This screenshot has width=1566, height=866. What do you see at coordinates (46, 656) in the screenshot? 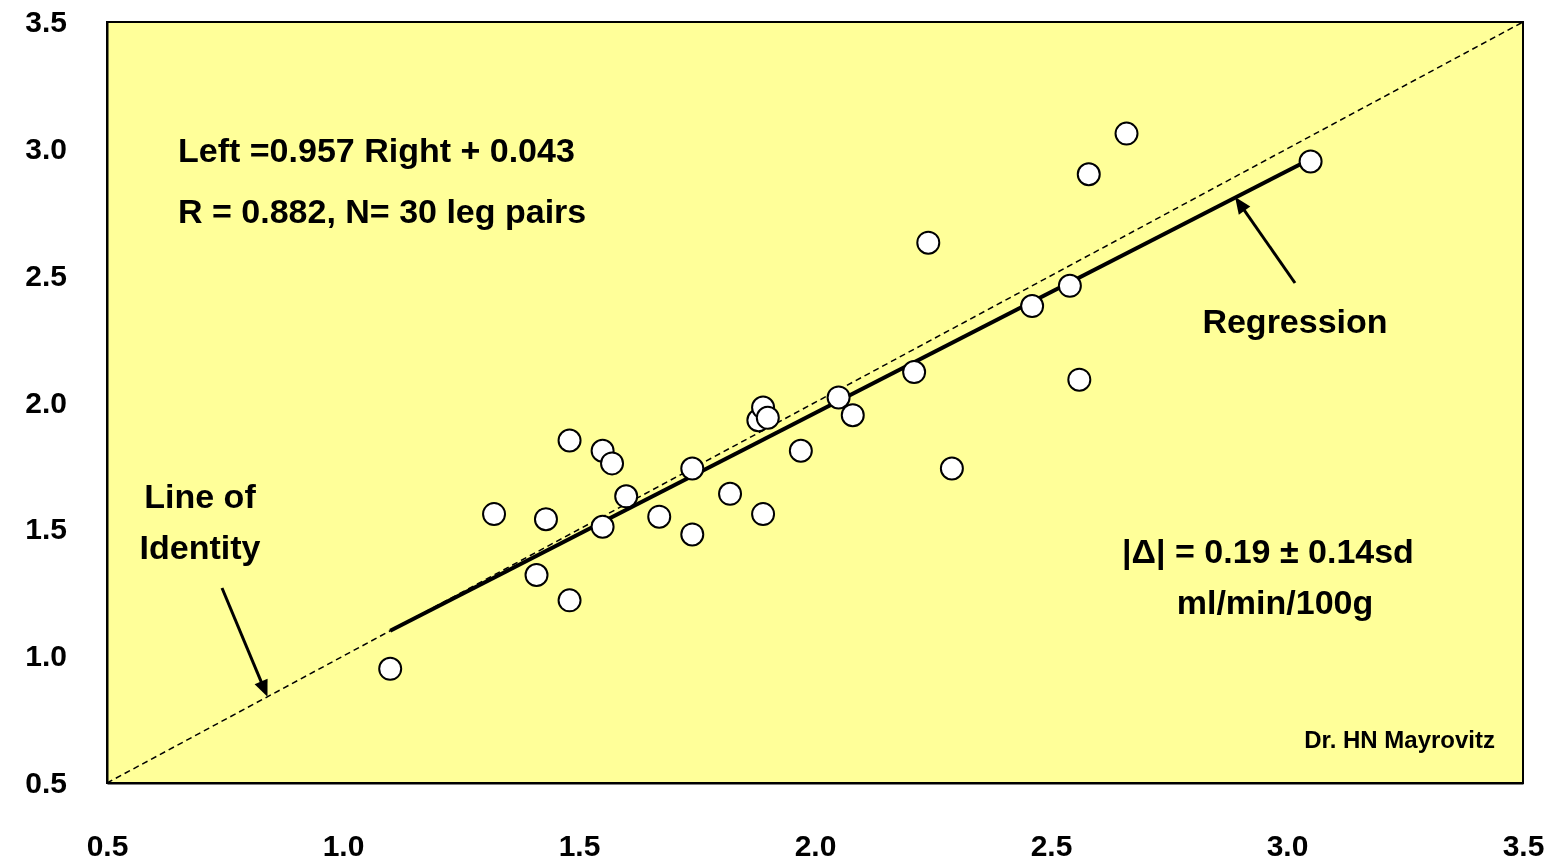
I see `y-tick-label: 1.0` at bounding box center [46, 656].